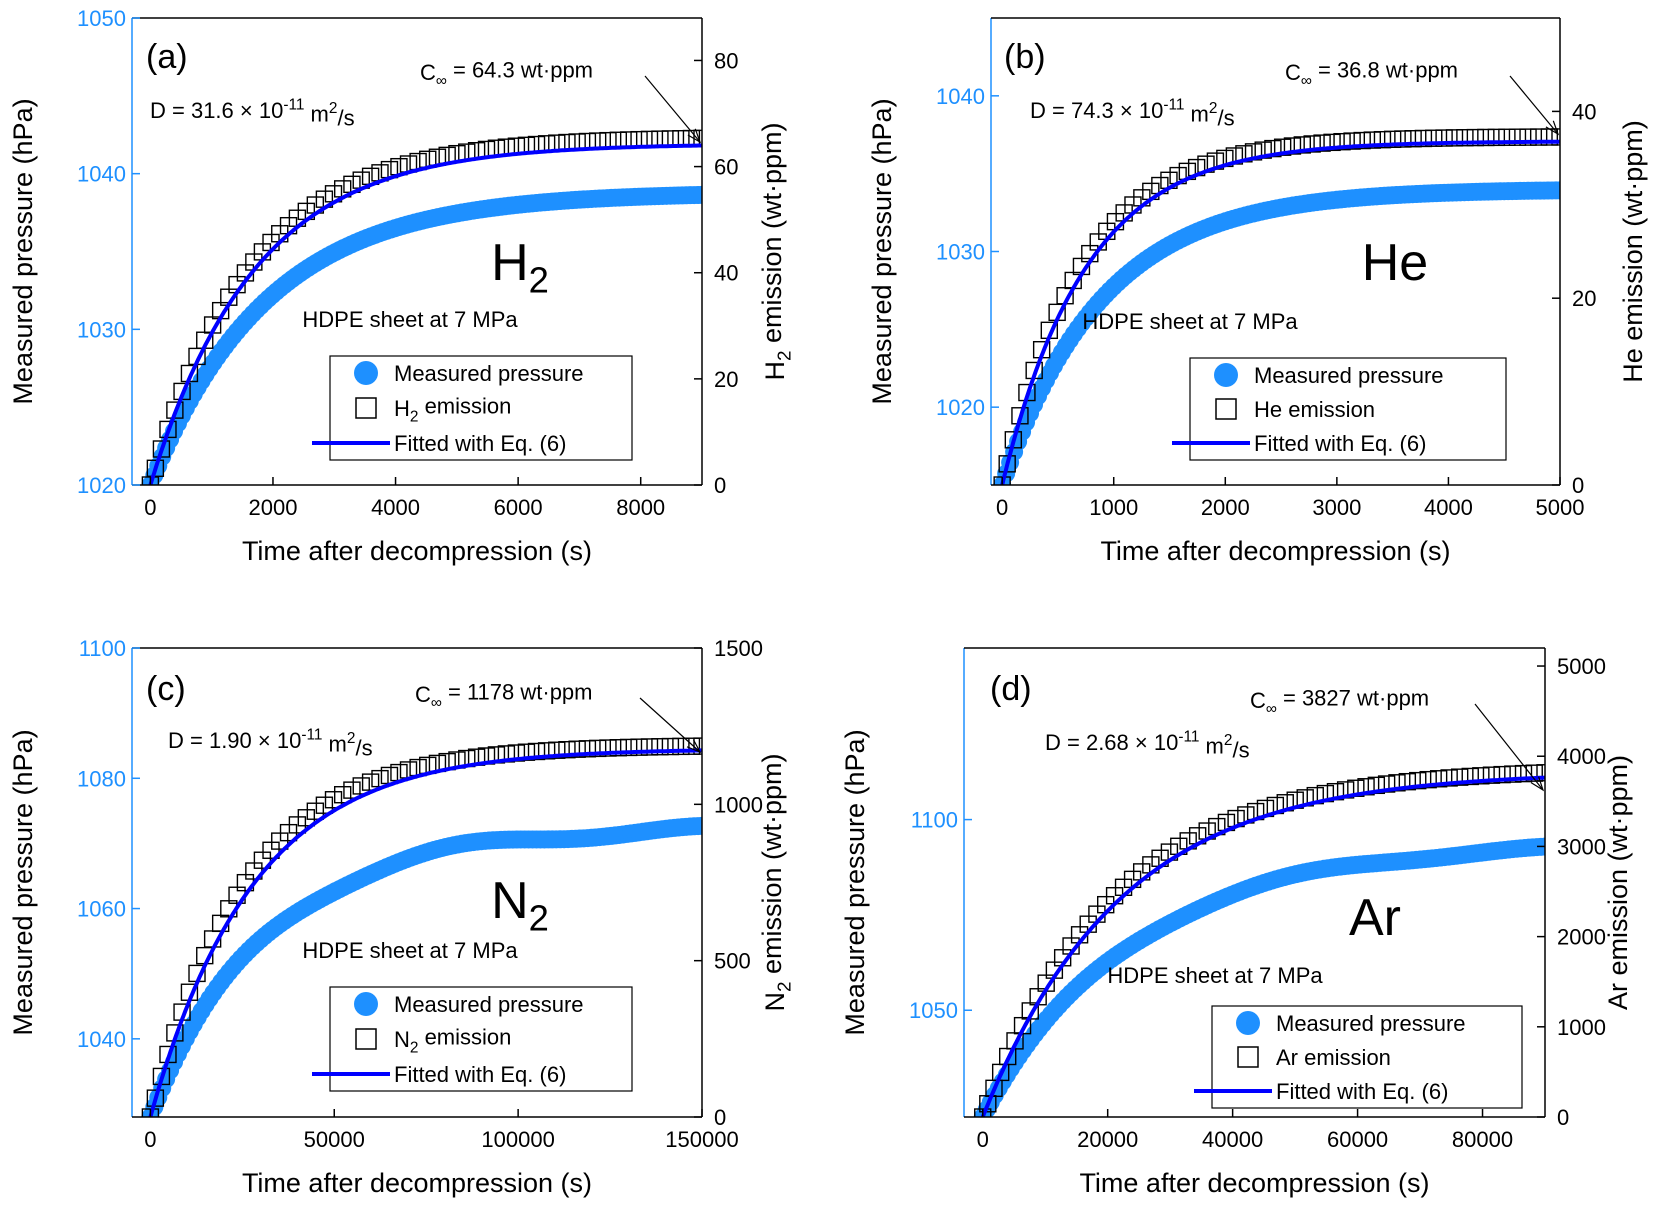 This screenshot has height=1212, width=1668. I want to click on text-run: H, so click(775, 371).